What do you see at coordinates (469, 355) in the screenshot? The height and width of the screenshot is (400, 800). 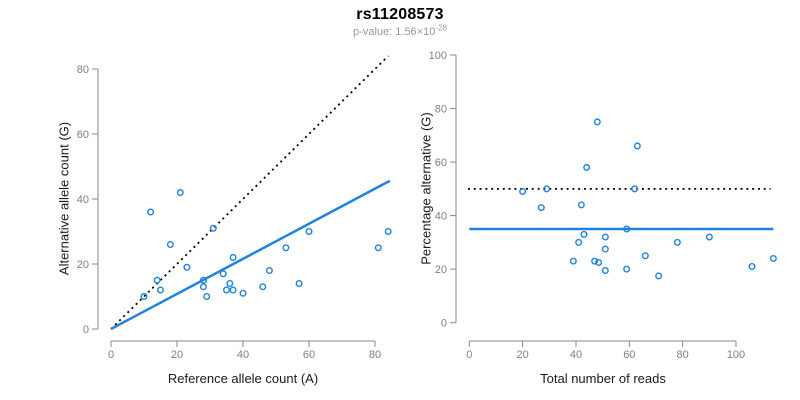 I see `right-x-tick-label: 0` at bounding box center [469, 355].